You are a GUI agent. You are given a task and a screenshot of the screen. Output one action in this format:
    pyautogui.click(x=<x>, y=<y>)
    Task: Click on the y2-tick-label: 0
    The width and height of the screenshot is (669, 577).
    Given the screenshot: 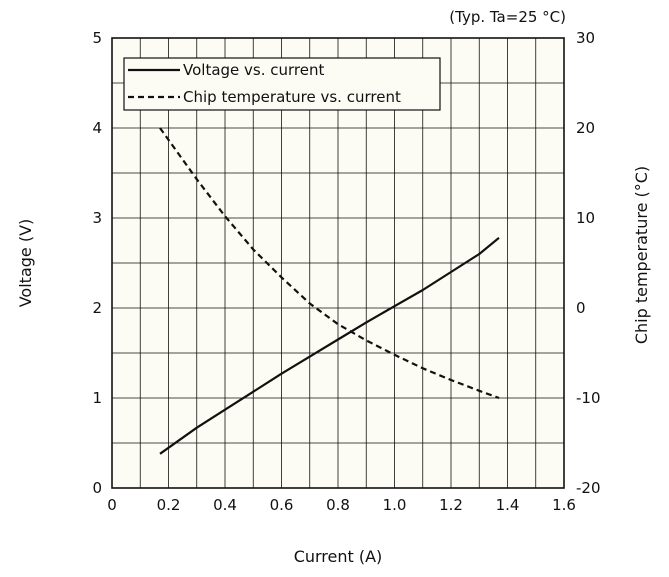 What is the action you would take?
    pyautogui.click(x=581, y=308)
    